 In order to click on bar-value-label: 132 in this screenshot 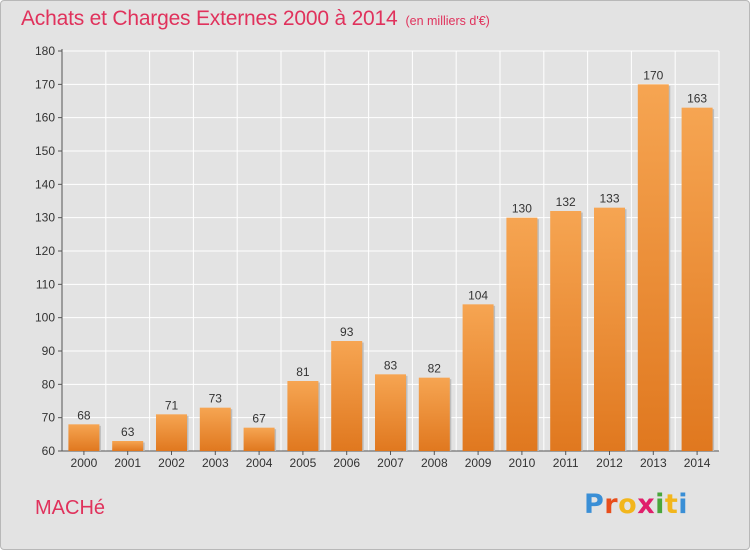, I will do `click(566, 202)`.